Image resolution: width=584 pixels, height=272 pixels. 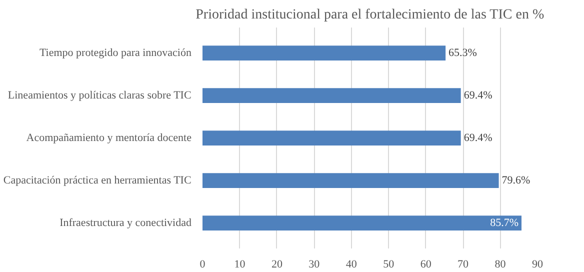 What do you see at coordinates (126, 223) in the screenshot?
I see `y-tick-label: Infraestructura y conectividad` at bounding box center [126, 223].